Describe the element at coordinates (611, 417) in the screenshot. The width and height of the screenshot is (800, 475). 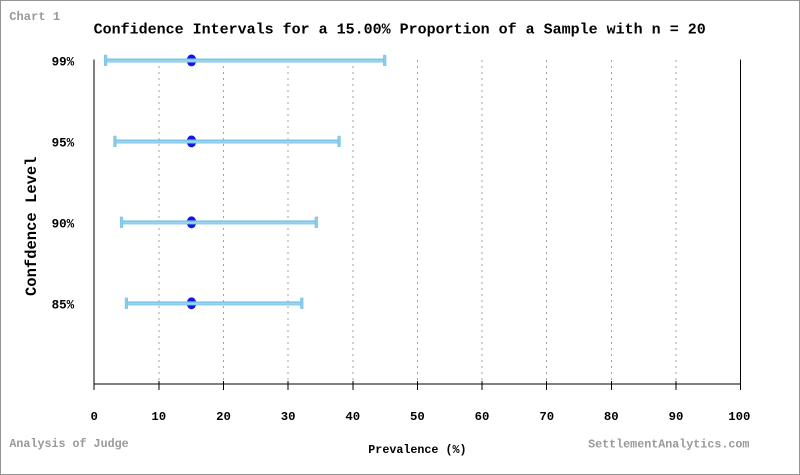
I see `svg-text: 80` at that location.